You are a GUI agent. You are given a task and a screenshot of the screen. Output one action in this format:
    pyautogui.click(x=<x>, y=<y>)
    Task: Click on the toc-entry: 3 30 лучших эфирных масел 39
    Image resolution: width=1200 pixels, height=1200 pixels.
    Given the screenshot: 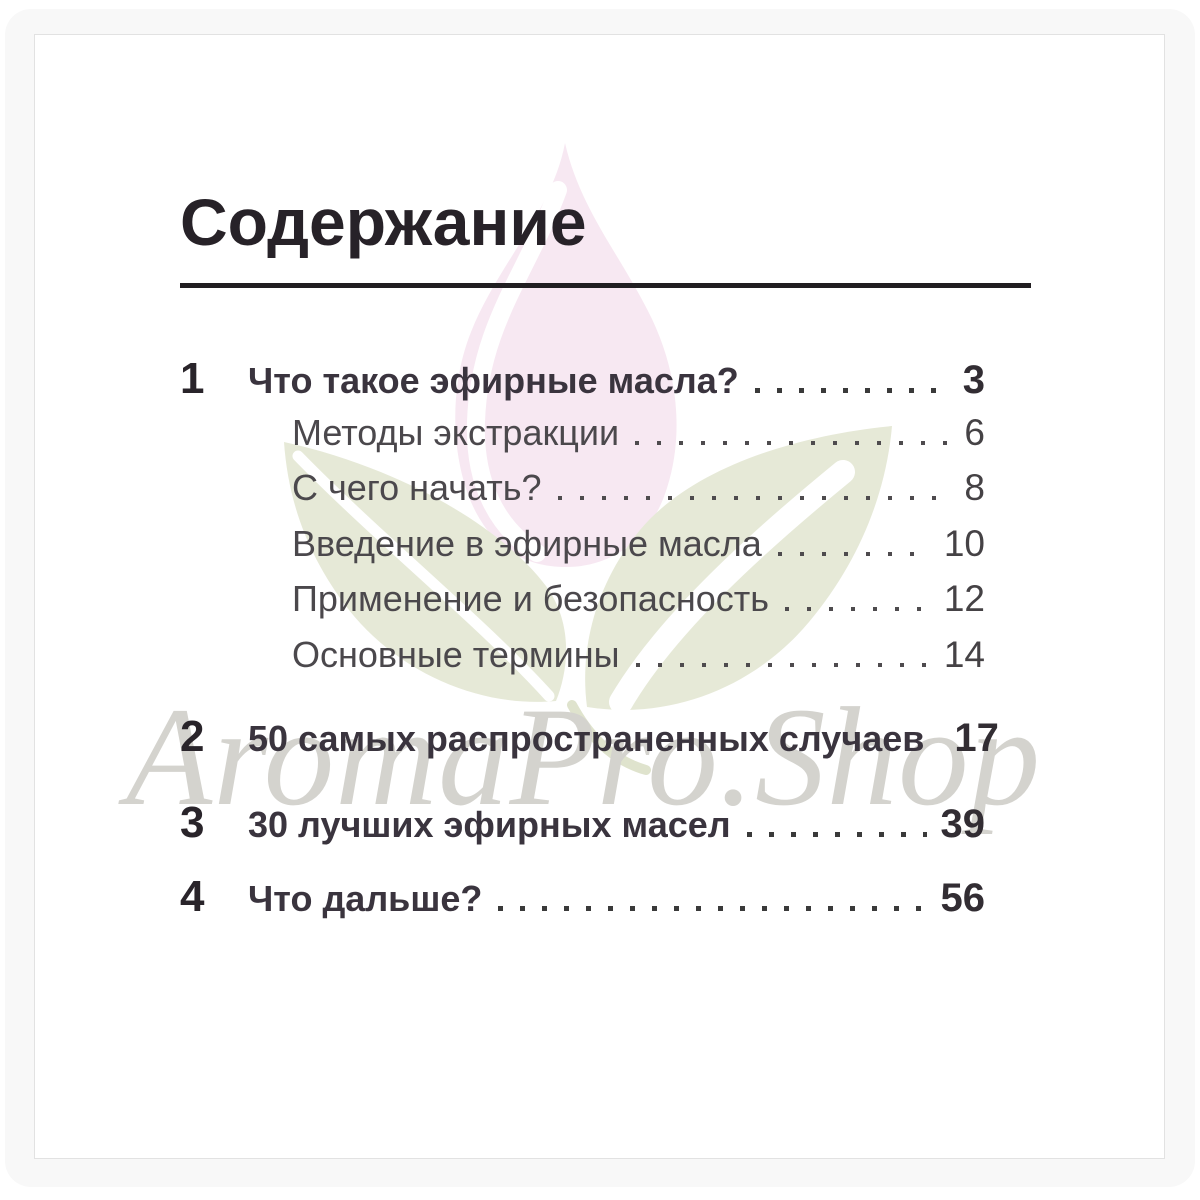 What is the action you would take?
    pyautogui.click(x=582, y=824)
    